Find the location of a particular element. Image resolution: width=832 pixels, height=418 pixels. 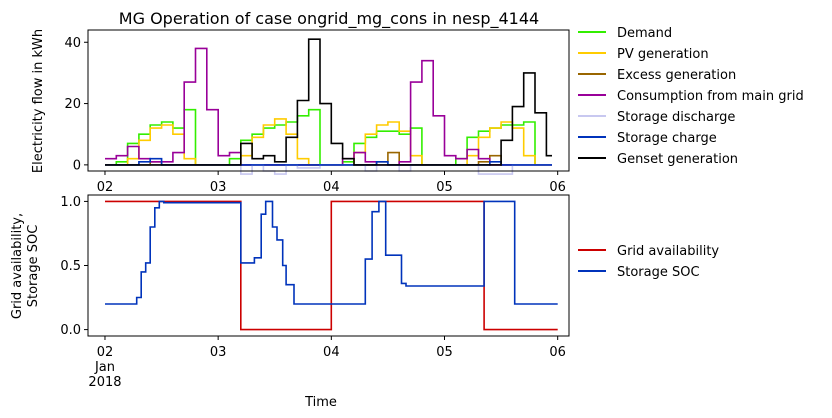

top-y-tick-label: 0 is located at coordinates (77, 165).